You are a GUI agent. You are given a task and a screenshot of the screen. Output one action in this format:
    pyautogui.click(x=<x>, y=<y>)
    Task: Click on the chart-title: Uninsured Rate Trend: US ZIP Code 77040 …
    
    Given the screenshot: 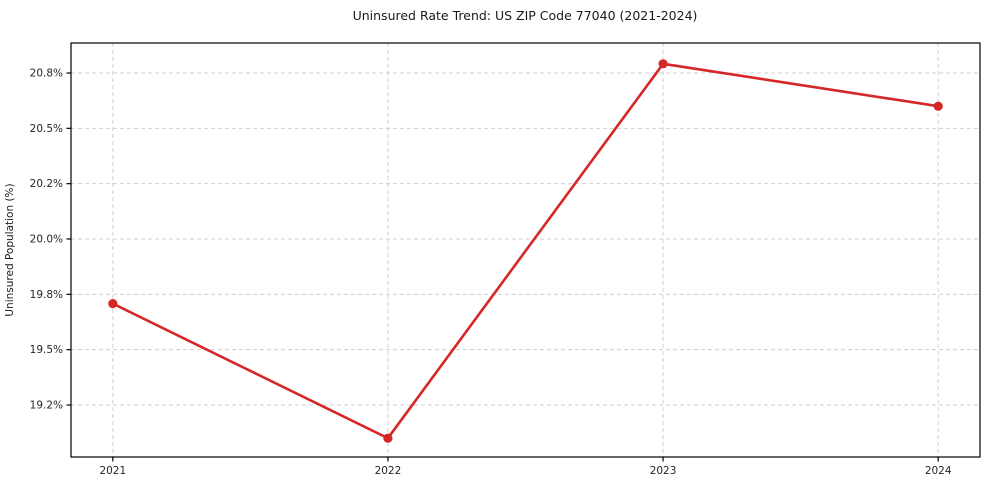 What is the action you would take?
    pyautogui.click(x=525, y=15)
    